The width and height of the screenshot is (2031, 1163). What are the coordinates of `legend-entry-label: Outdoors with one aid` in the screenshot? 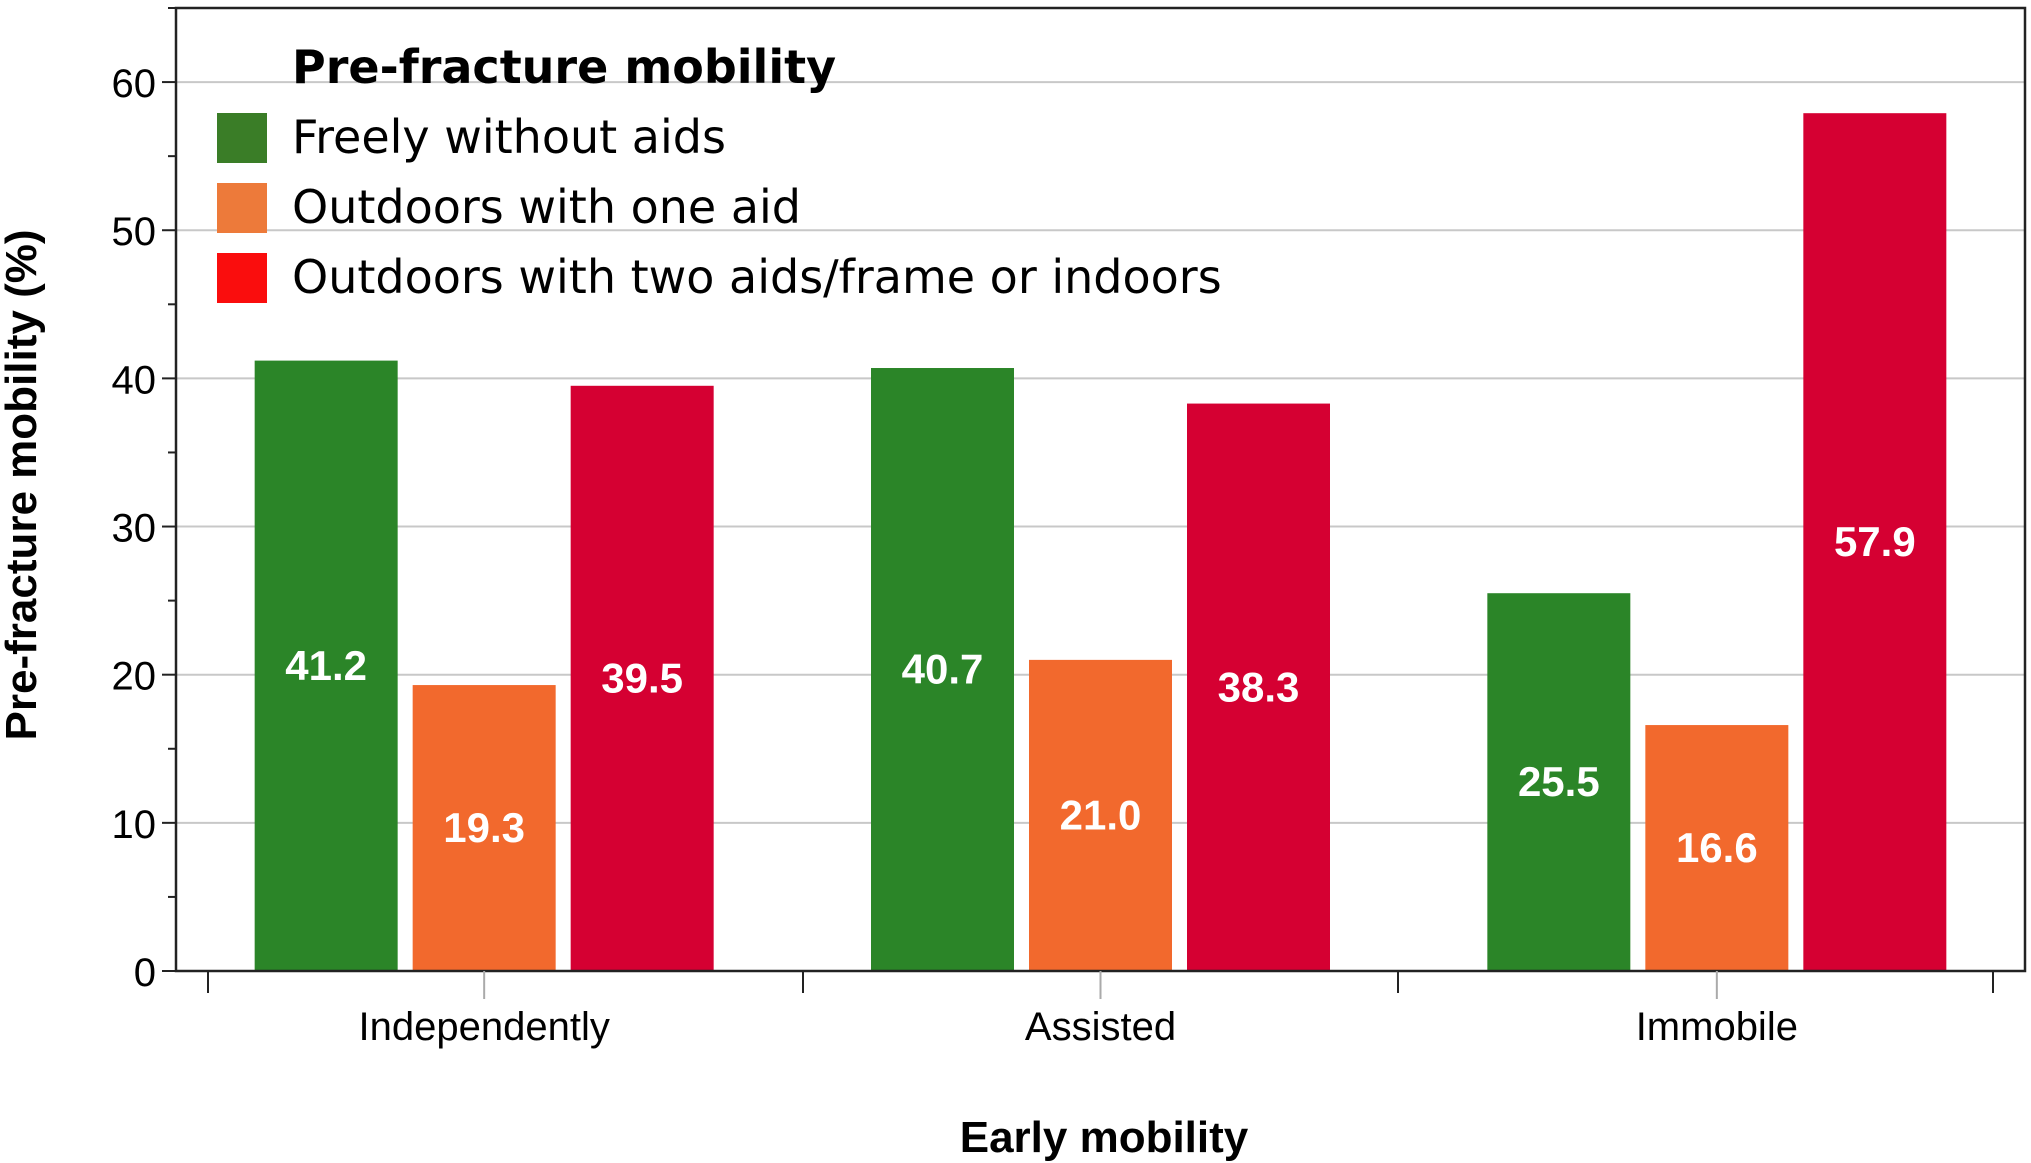 It's located at (546, 207).